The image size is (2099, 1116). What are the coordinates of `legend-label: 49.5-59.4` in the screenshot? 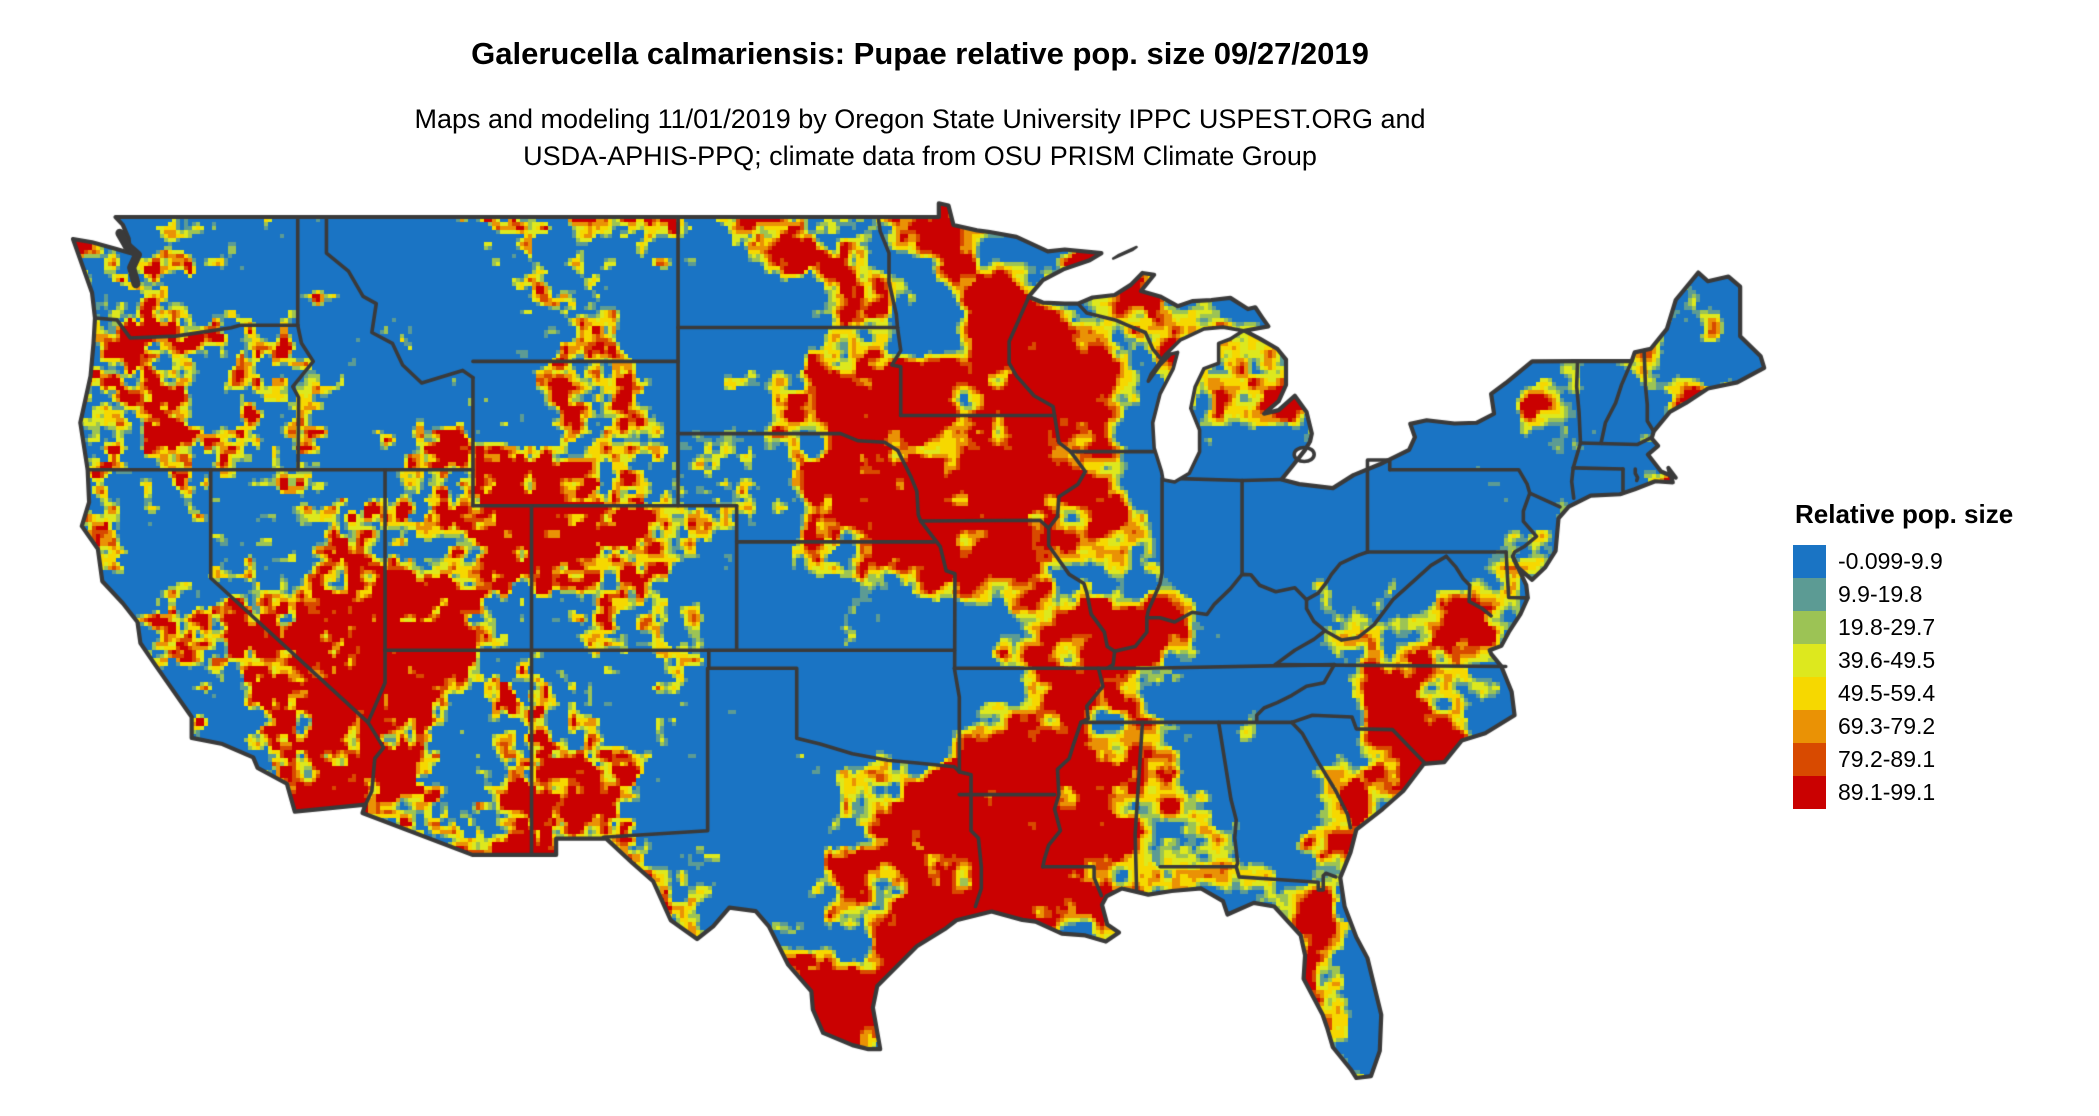 It's located at (1887, 693).